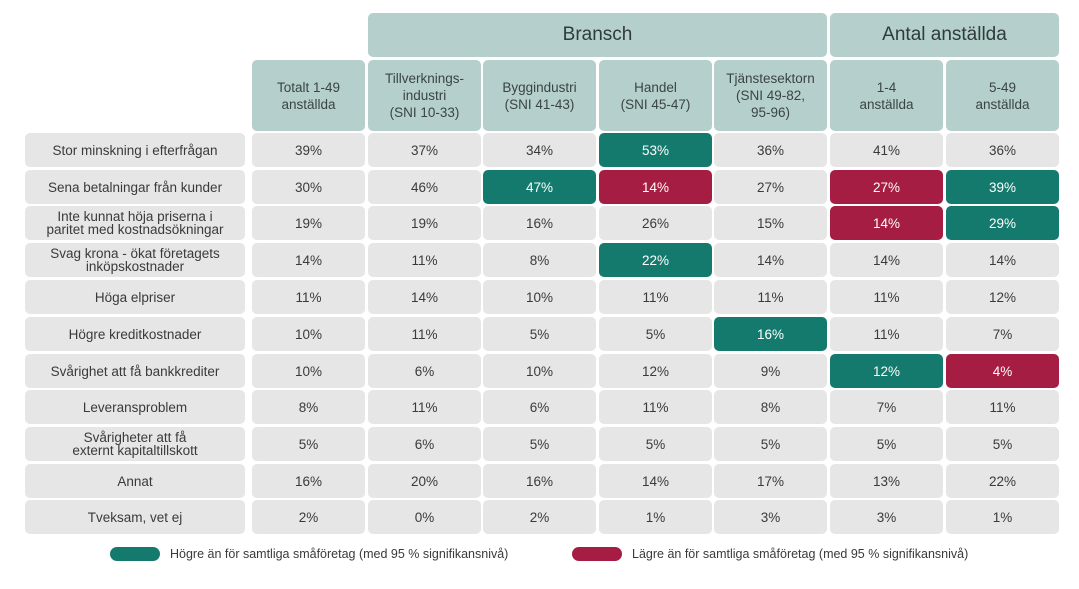  I want to click on column-header: Tillverknings- industri (SNI 10-33), so click(424, 95).